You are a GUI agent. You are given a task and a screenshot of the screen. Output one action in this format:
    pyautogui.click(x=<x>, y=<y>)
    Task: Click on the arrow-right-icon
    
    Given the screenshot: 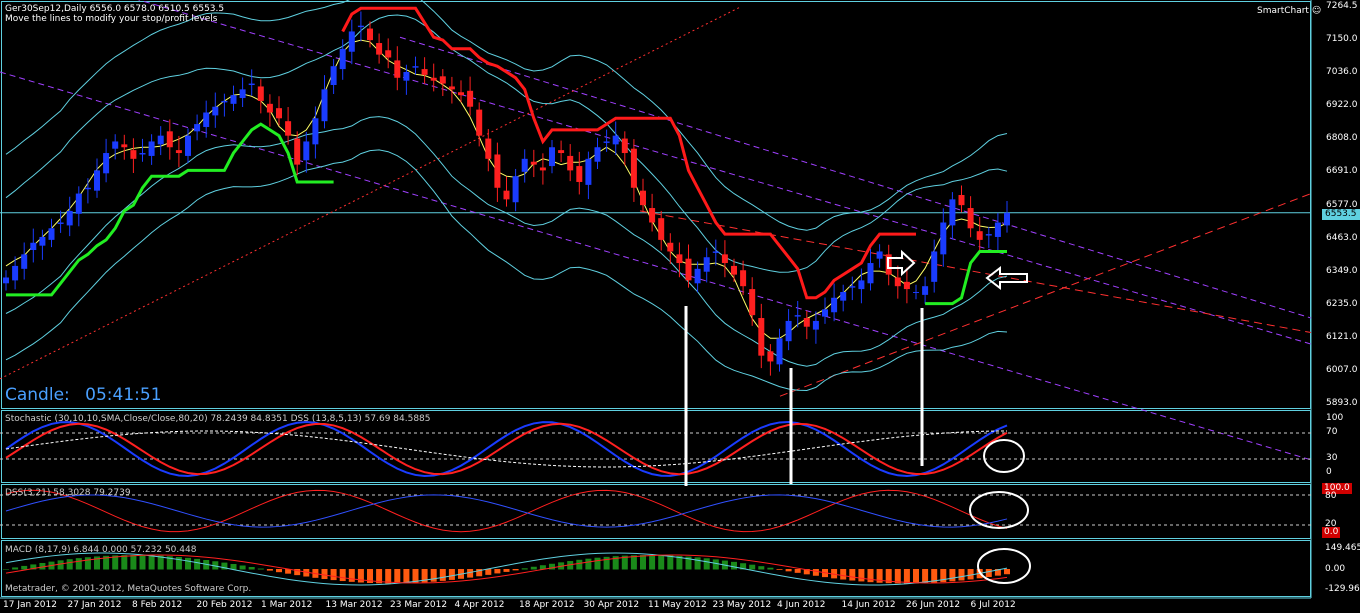 What is the action you would take?
    pyautogui.click(x=901, y=263)
    